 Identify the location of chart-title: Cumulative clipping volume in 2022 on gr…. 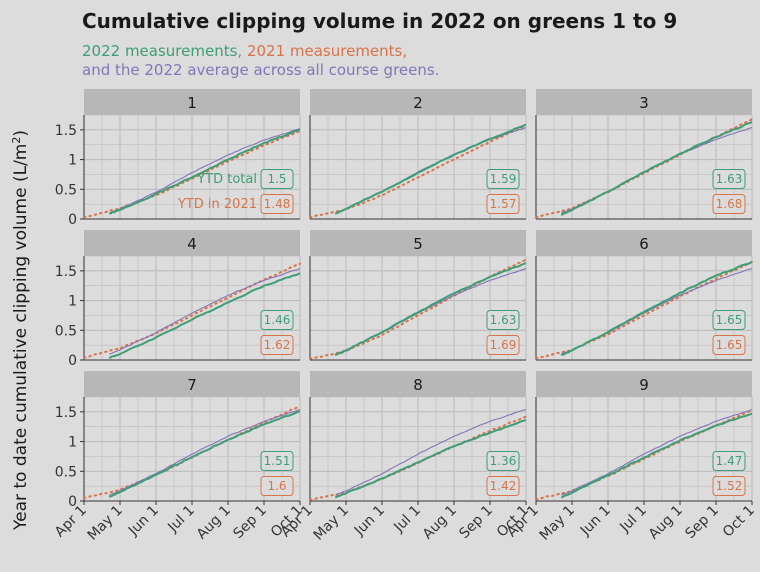
(379, 21).